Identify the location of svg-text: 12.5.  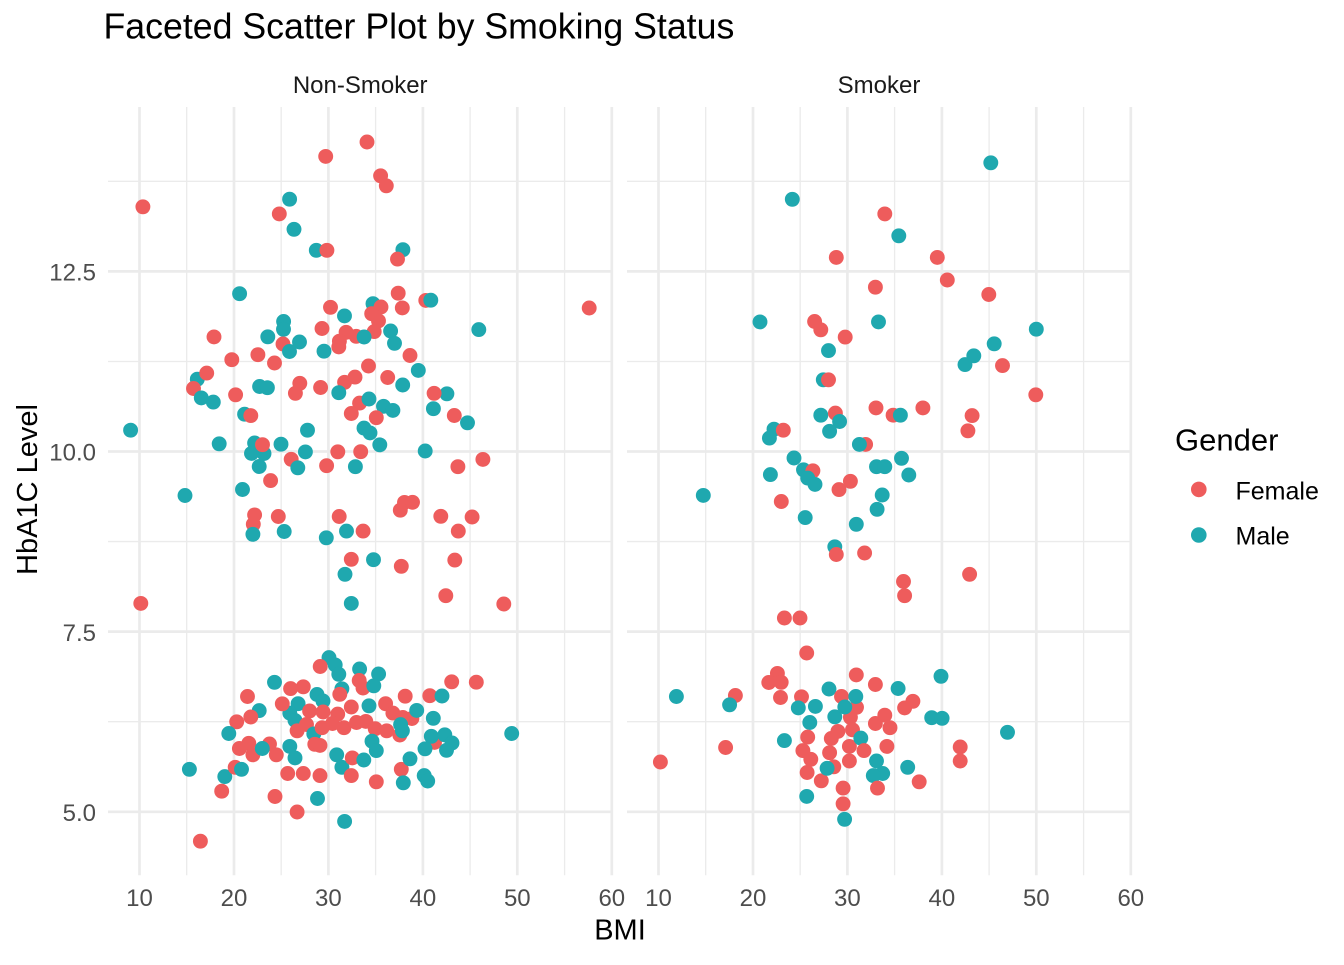
(72, 273).